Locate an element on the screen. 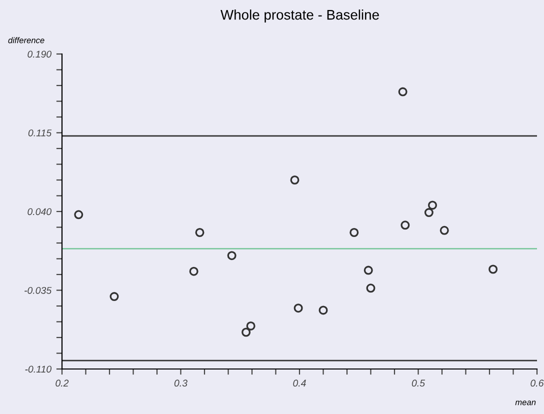  y-tick-label: 0.115 is located at coordinates (40, 132).